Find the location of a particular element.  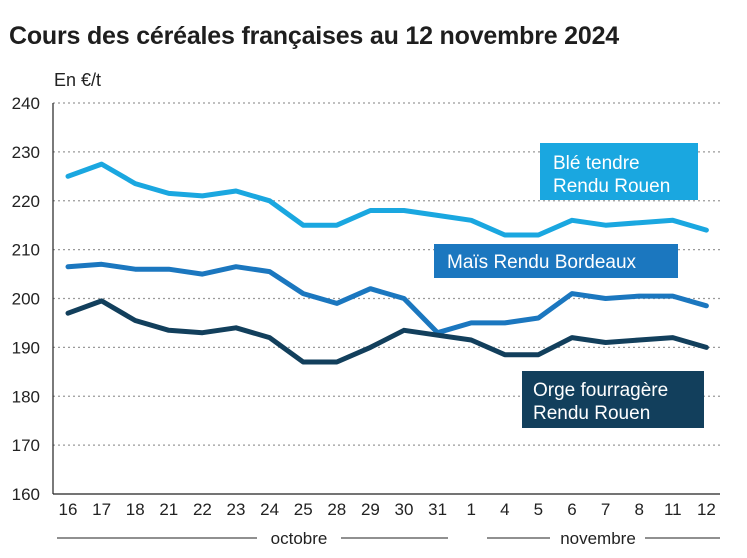

x-tick-label: 5 is located at coordinates (538, 509).